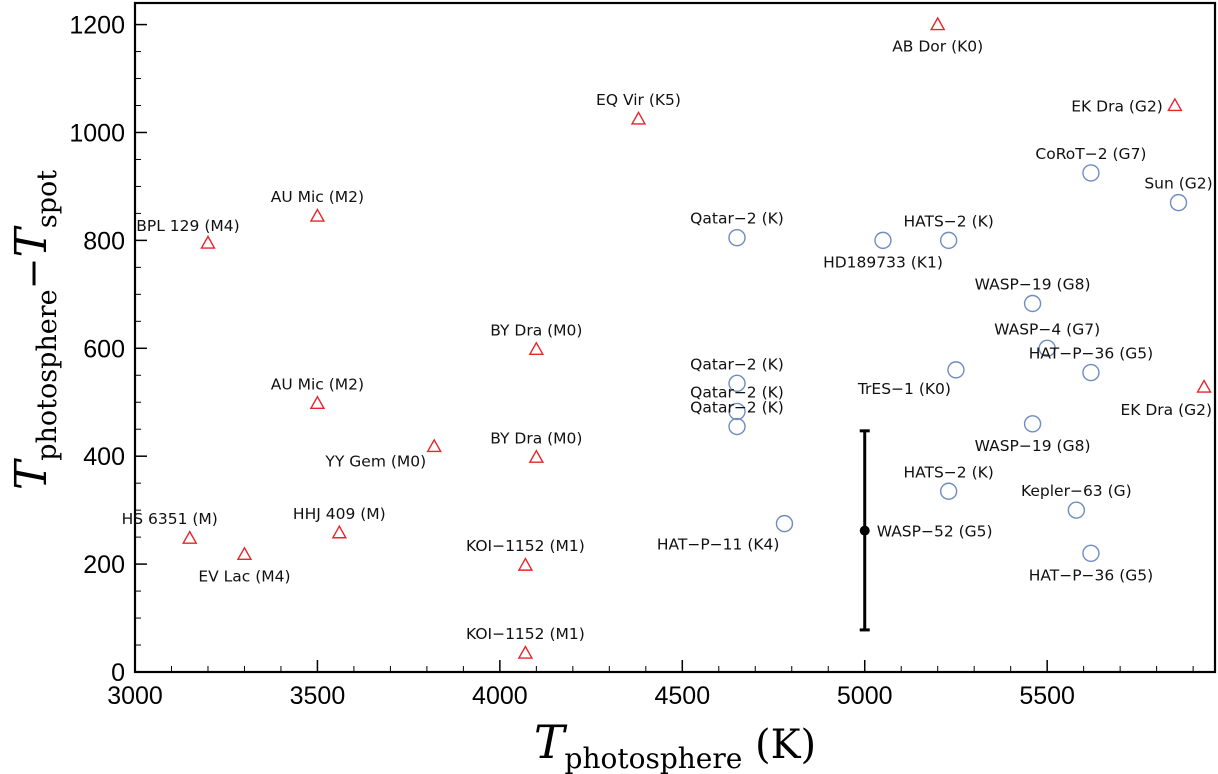 This screenshot has height=774, width=1218. Describe the element at coordinates (135, 696) in the screenshot. I see `x-tick-label: 3000` at that location.